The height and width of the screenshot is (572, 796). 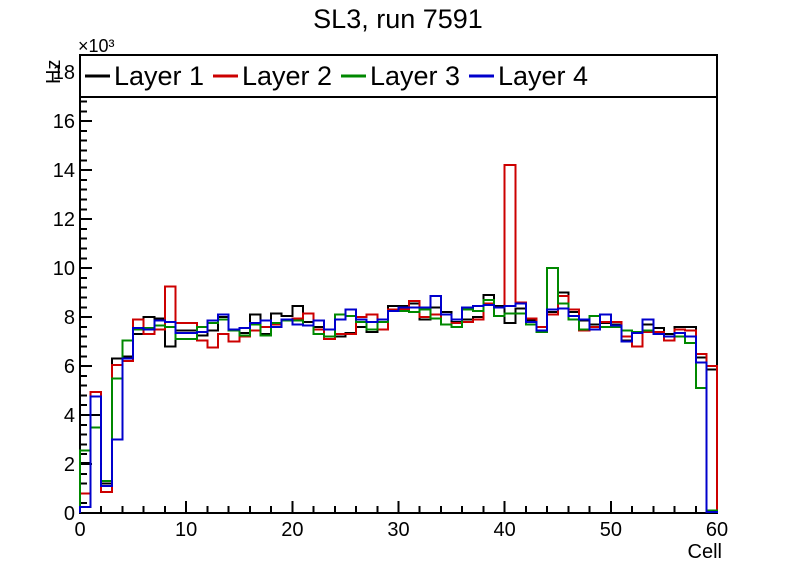 What do you see at coordinates (69, 416) in the screenshot?
I see `y-tick-label: 4` at bounding box center [69, 416].